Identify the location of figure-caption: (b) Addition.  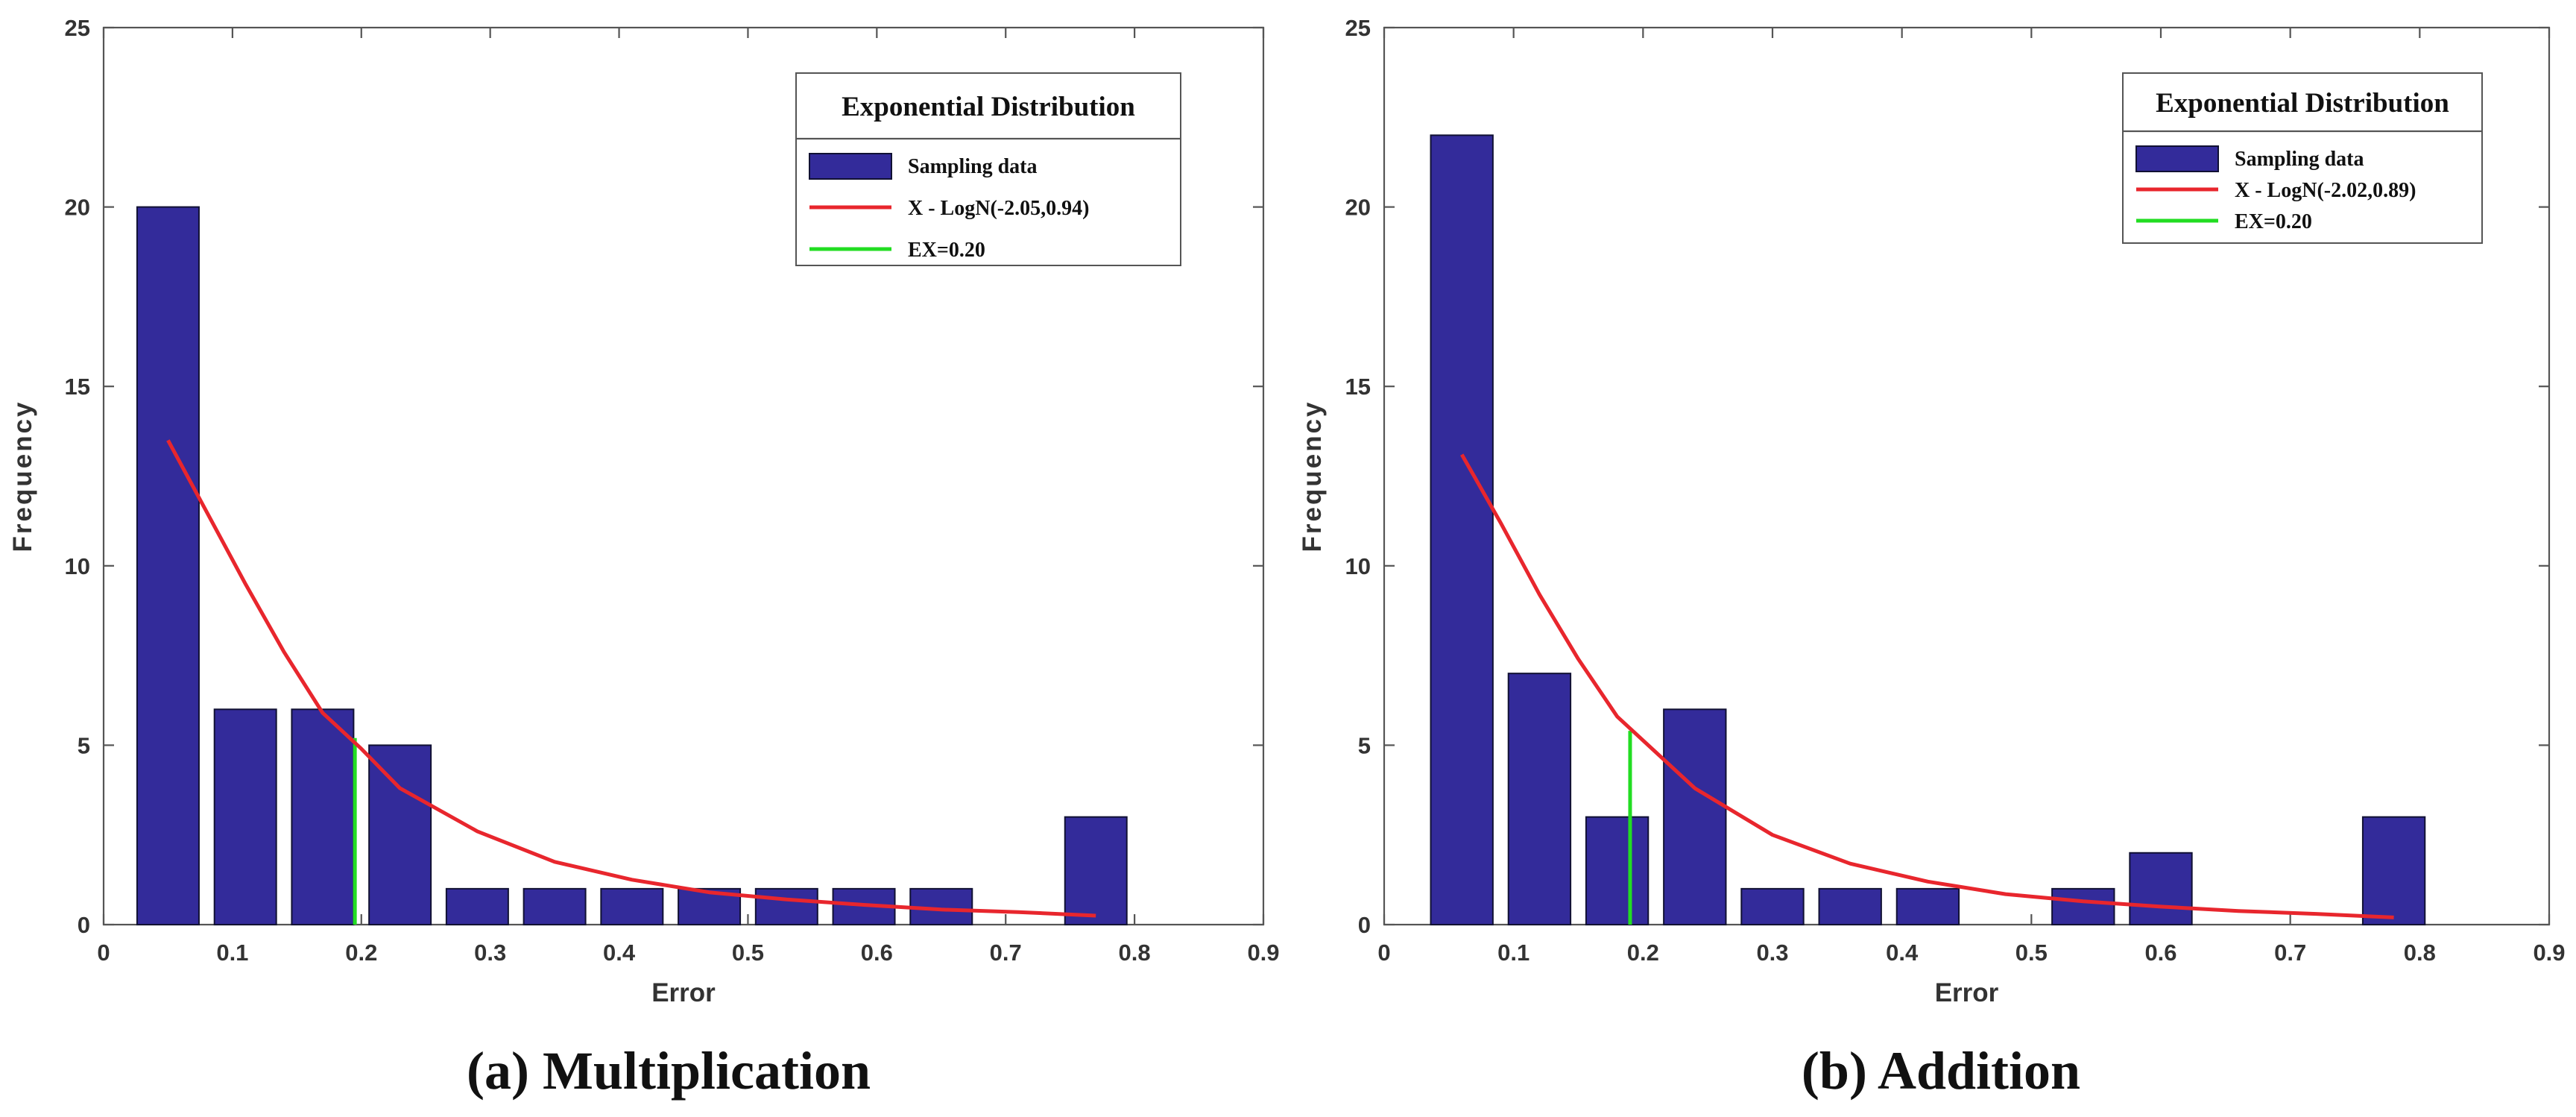
(1941, 1071).